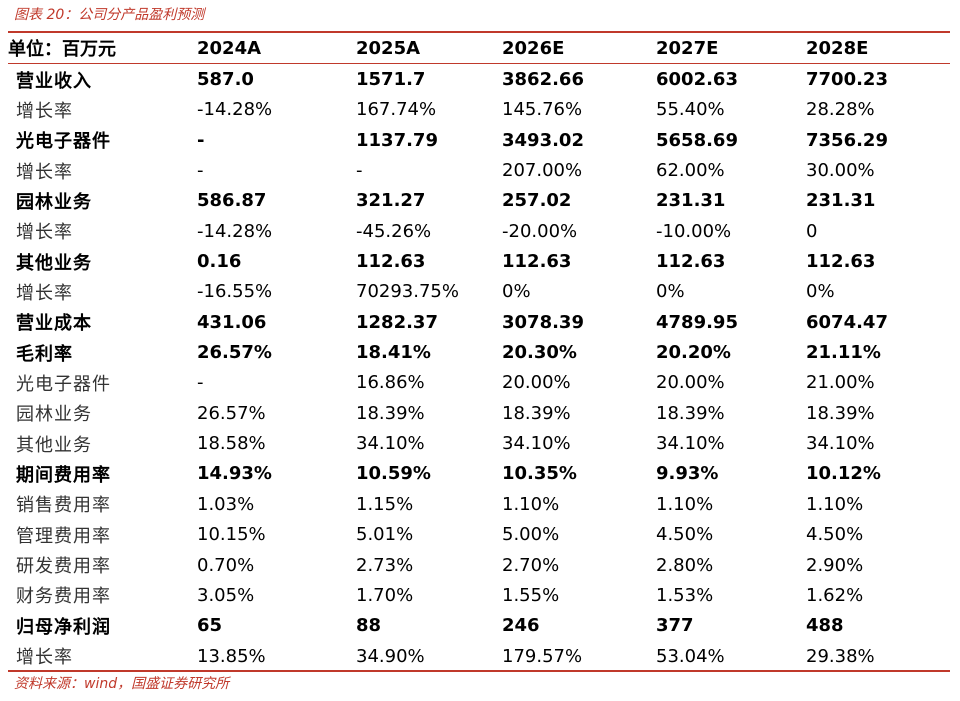 Image resolution: width=960 pixels, height=701 pixels. What do you see at coordinates (54, 324) in the screenshot?
I see `row-label: 营业成本` at bounding box center [54, 324].